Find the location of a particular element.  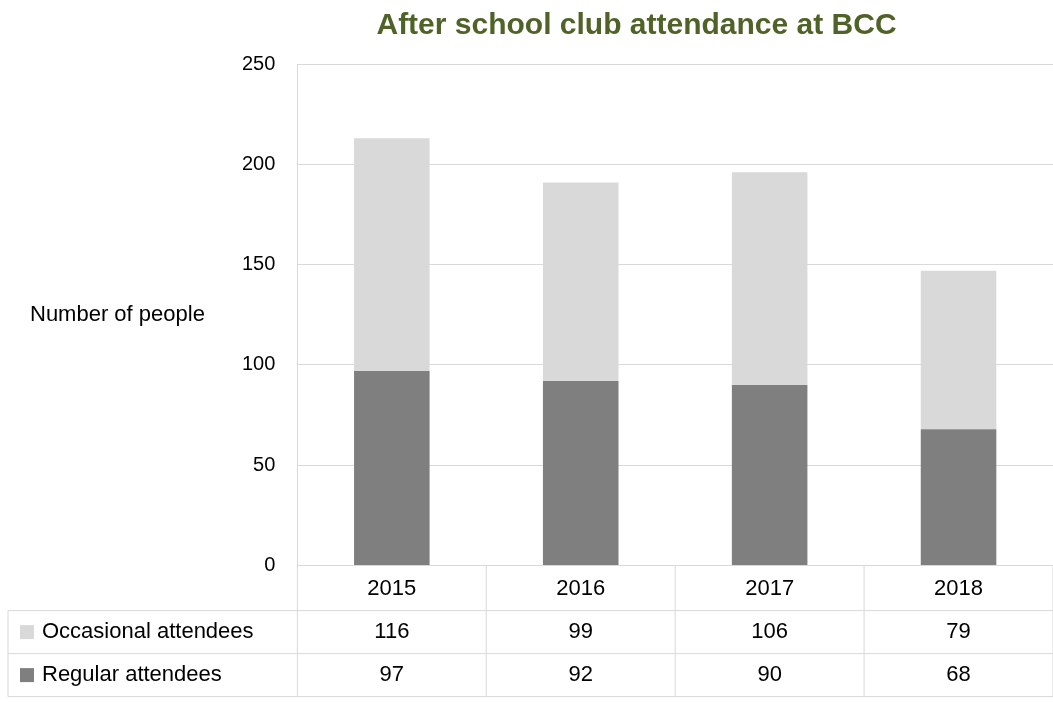

data-label: 90 is located at coordinates (769, 674).